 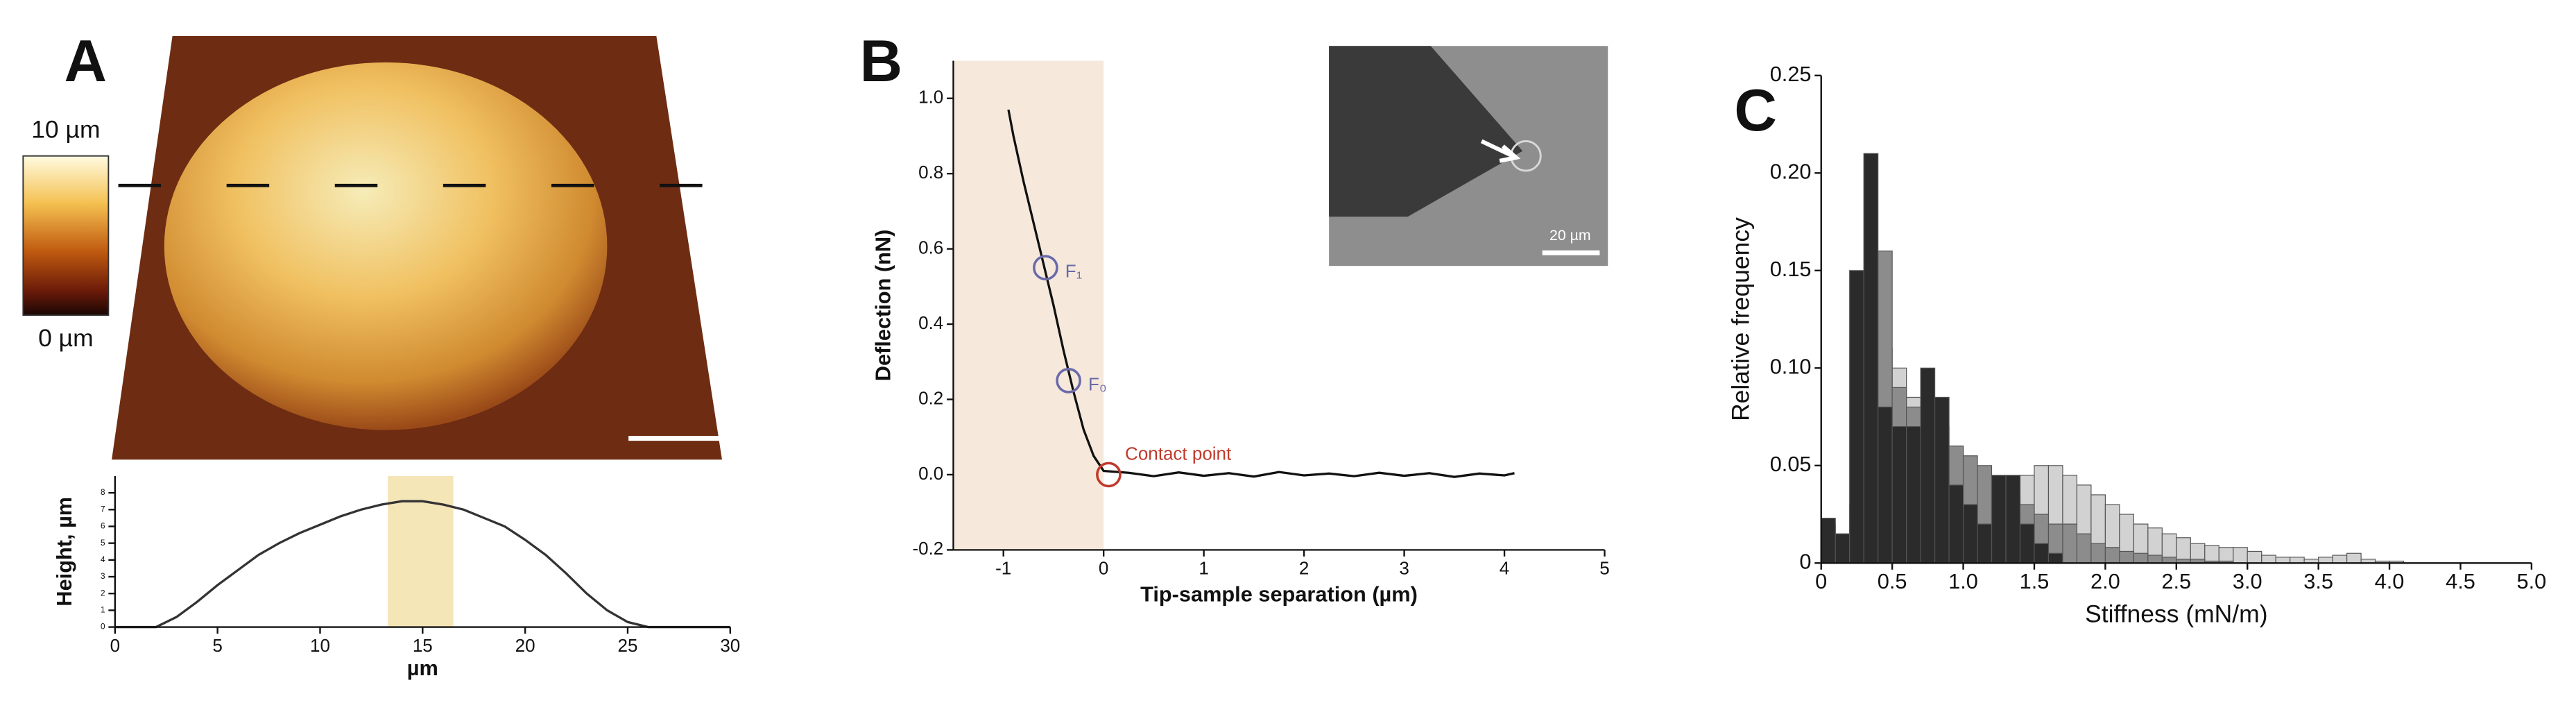 I want to click on marker-label: F₀, so click(x=1097, y=383).